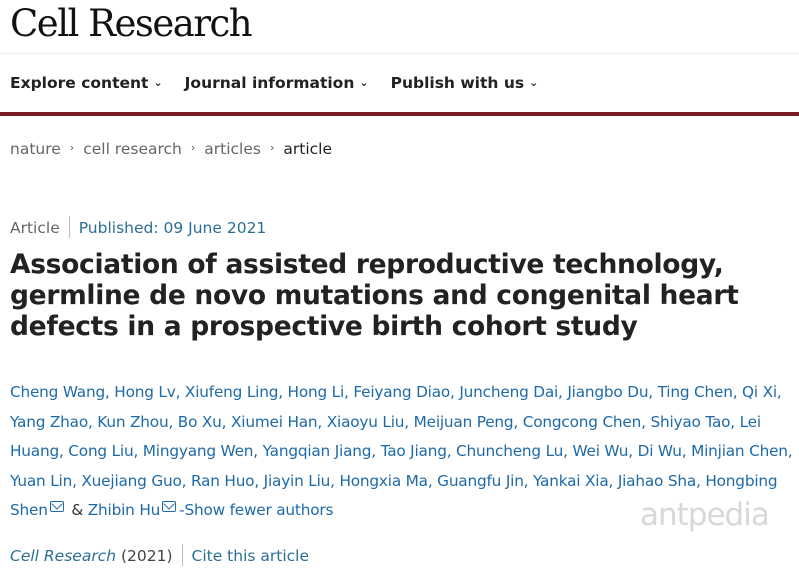  Describe the element at coordinates (399, 114) in the screenshot. I see `header-accent-bar` at that location.